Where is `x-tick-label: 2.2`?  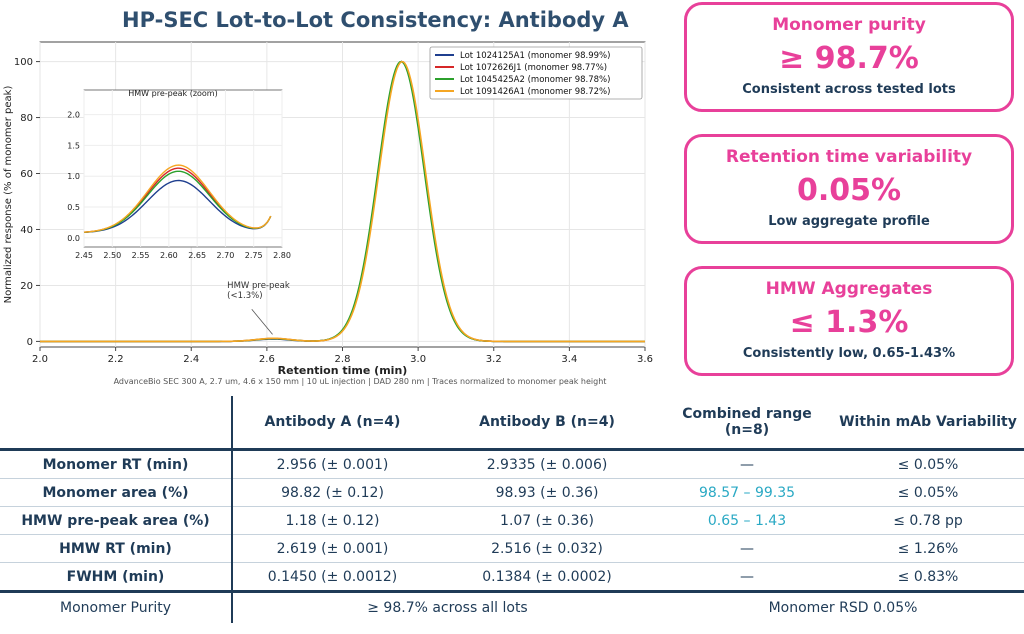 x-tick-label: 2.2 is located at coordinates (116, 359).